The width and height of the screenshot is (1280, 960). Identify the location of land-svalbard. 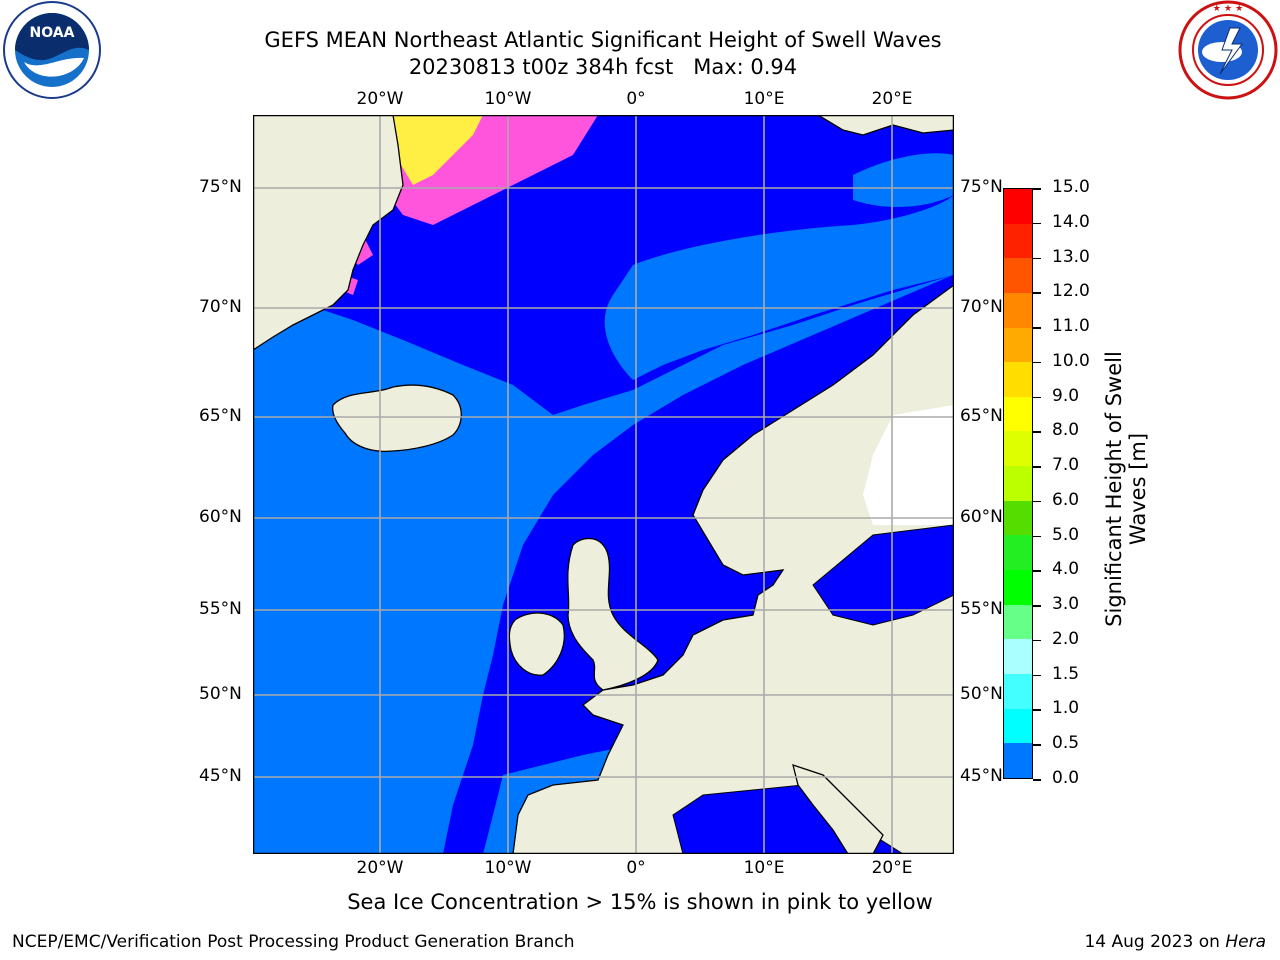
(885, 125).